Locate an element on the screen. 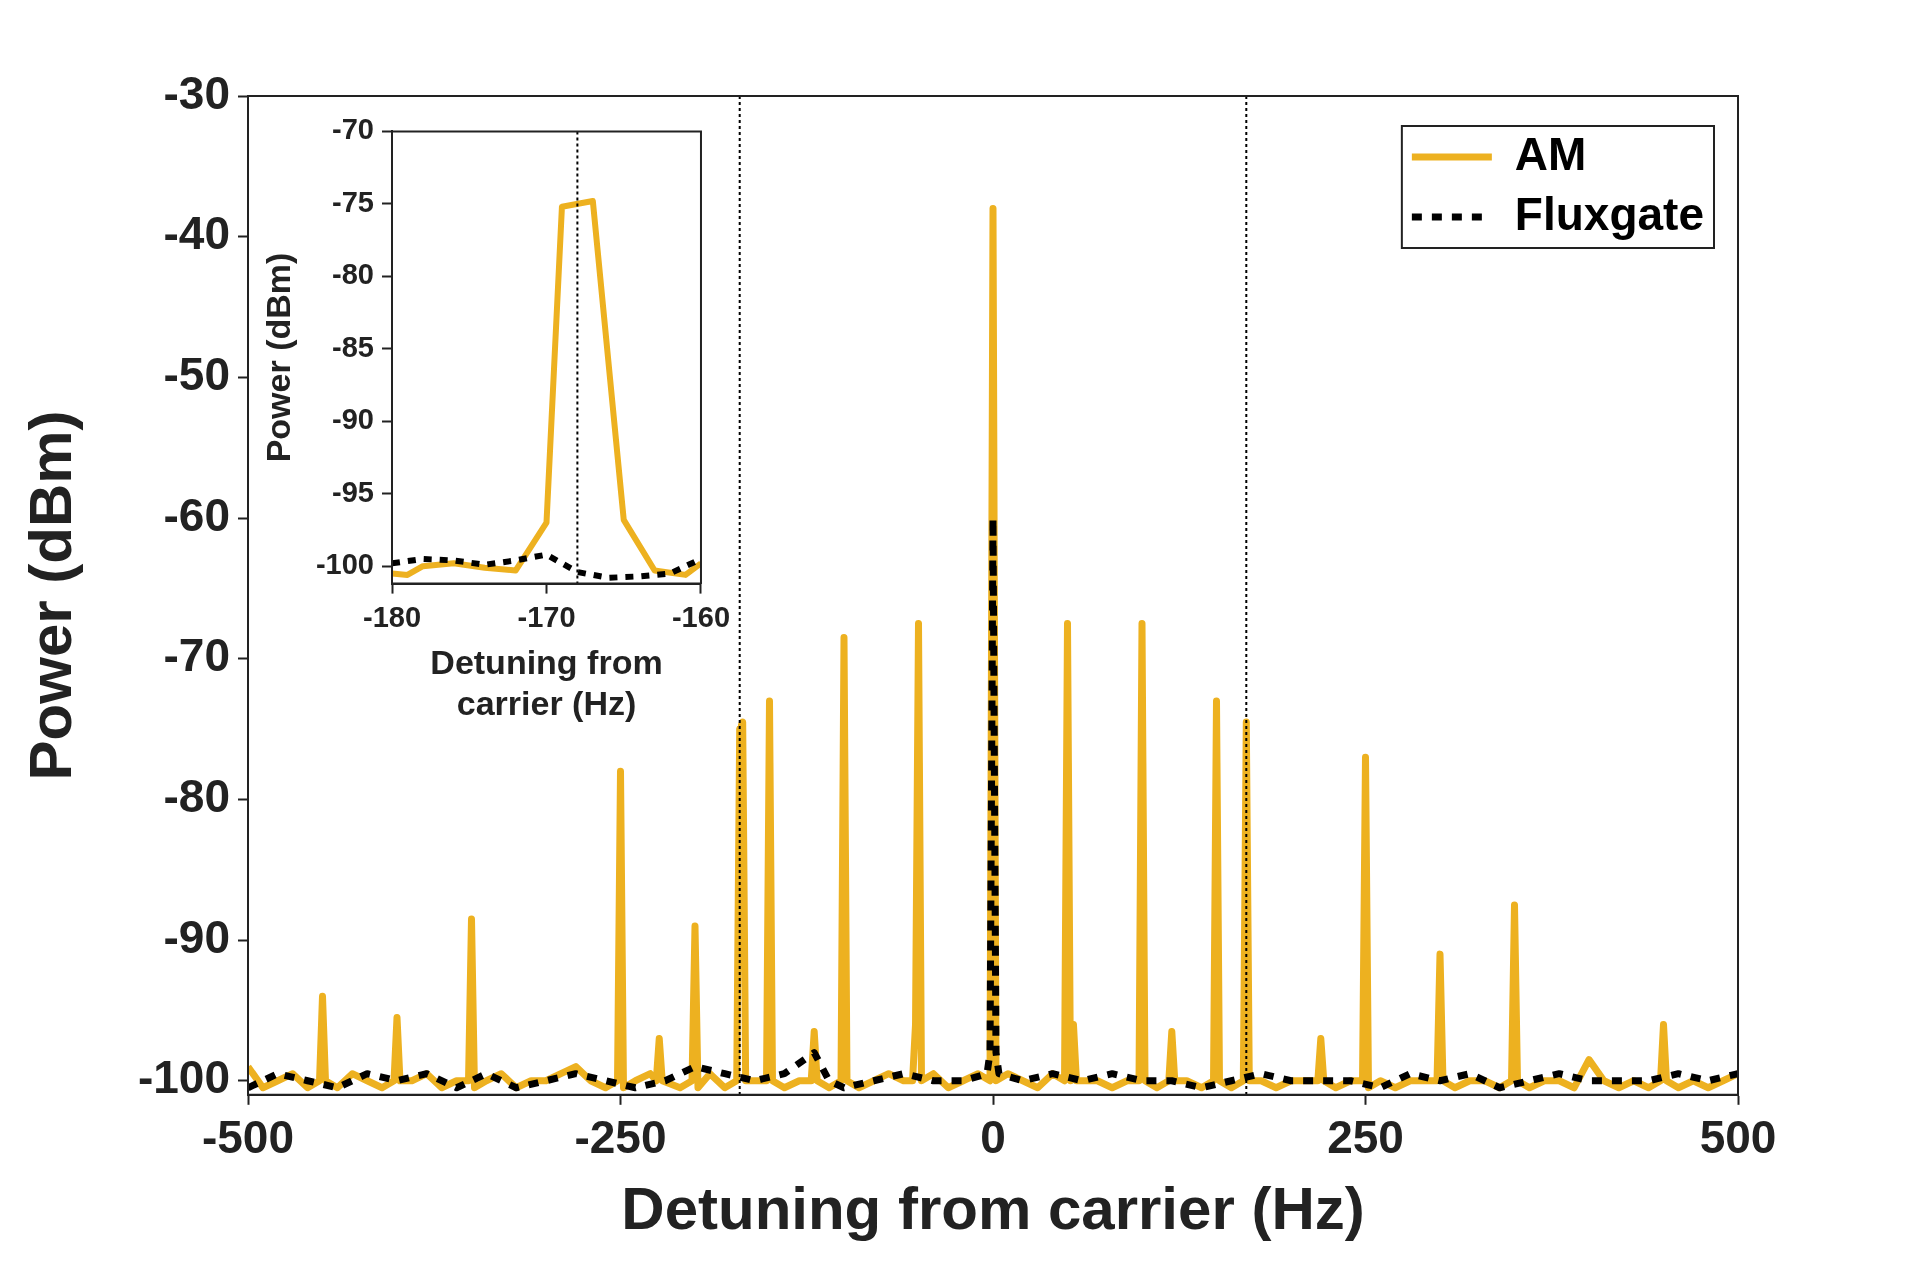 This screenshot has height=1269, width=1909. x-tick-label: -170 is located at coordinates (546, 617).